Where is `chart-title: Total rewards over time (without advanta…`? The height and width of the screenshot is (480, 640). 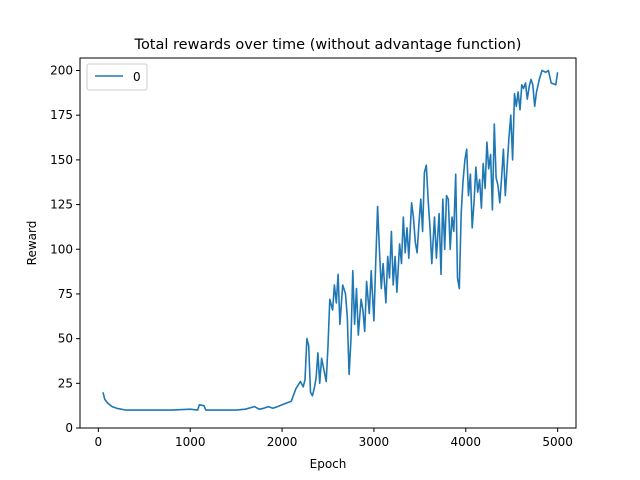
chart-title: Total rewards over time (without advanta… is located at coordinates (328, 45).